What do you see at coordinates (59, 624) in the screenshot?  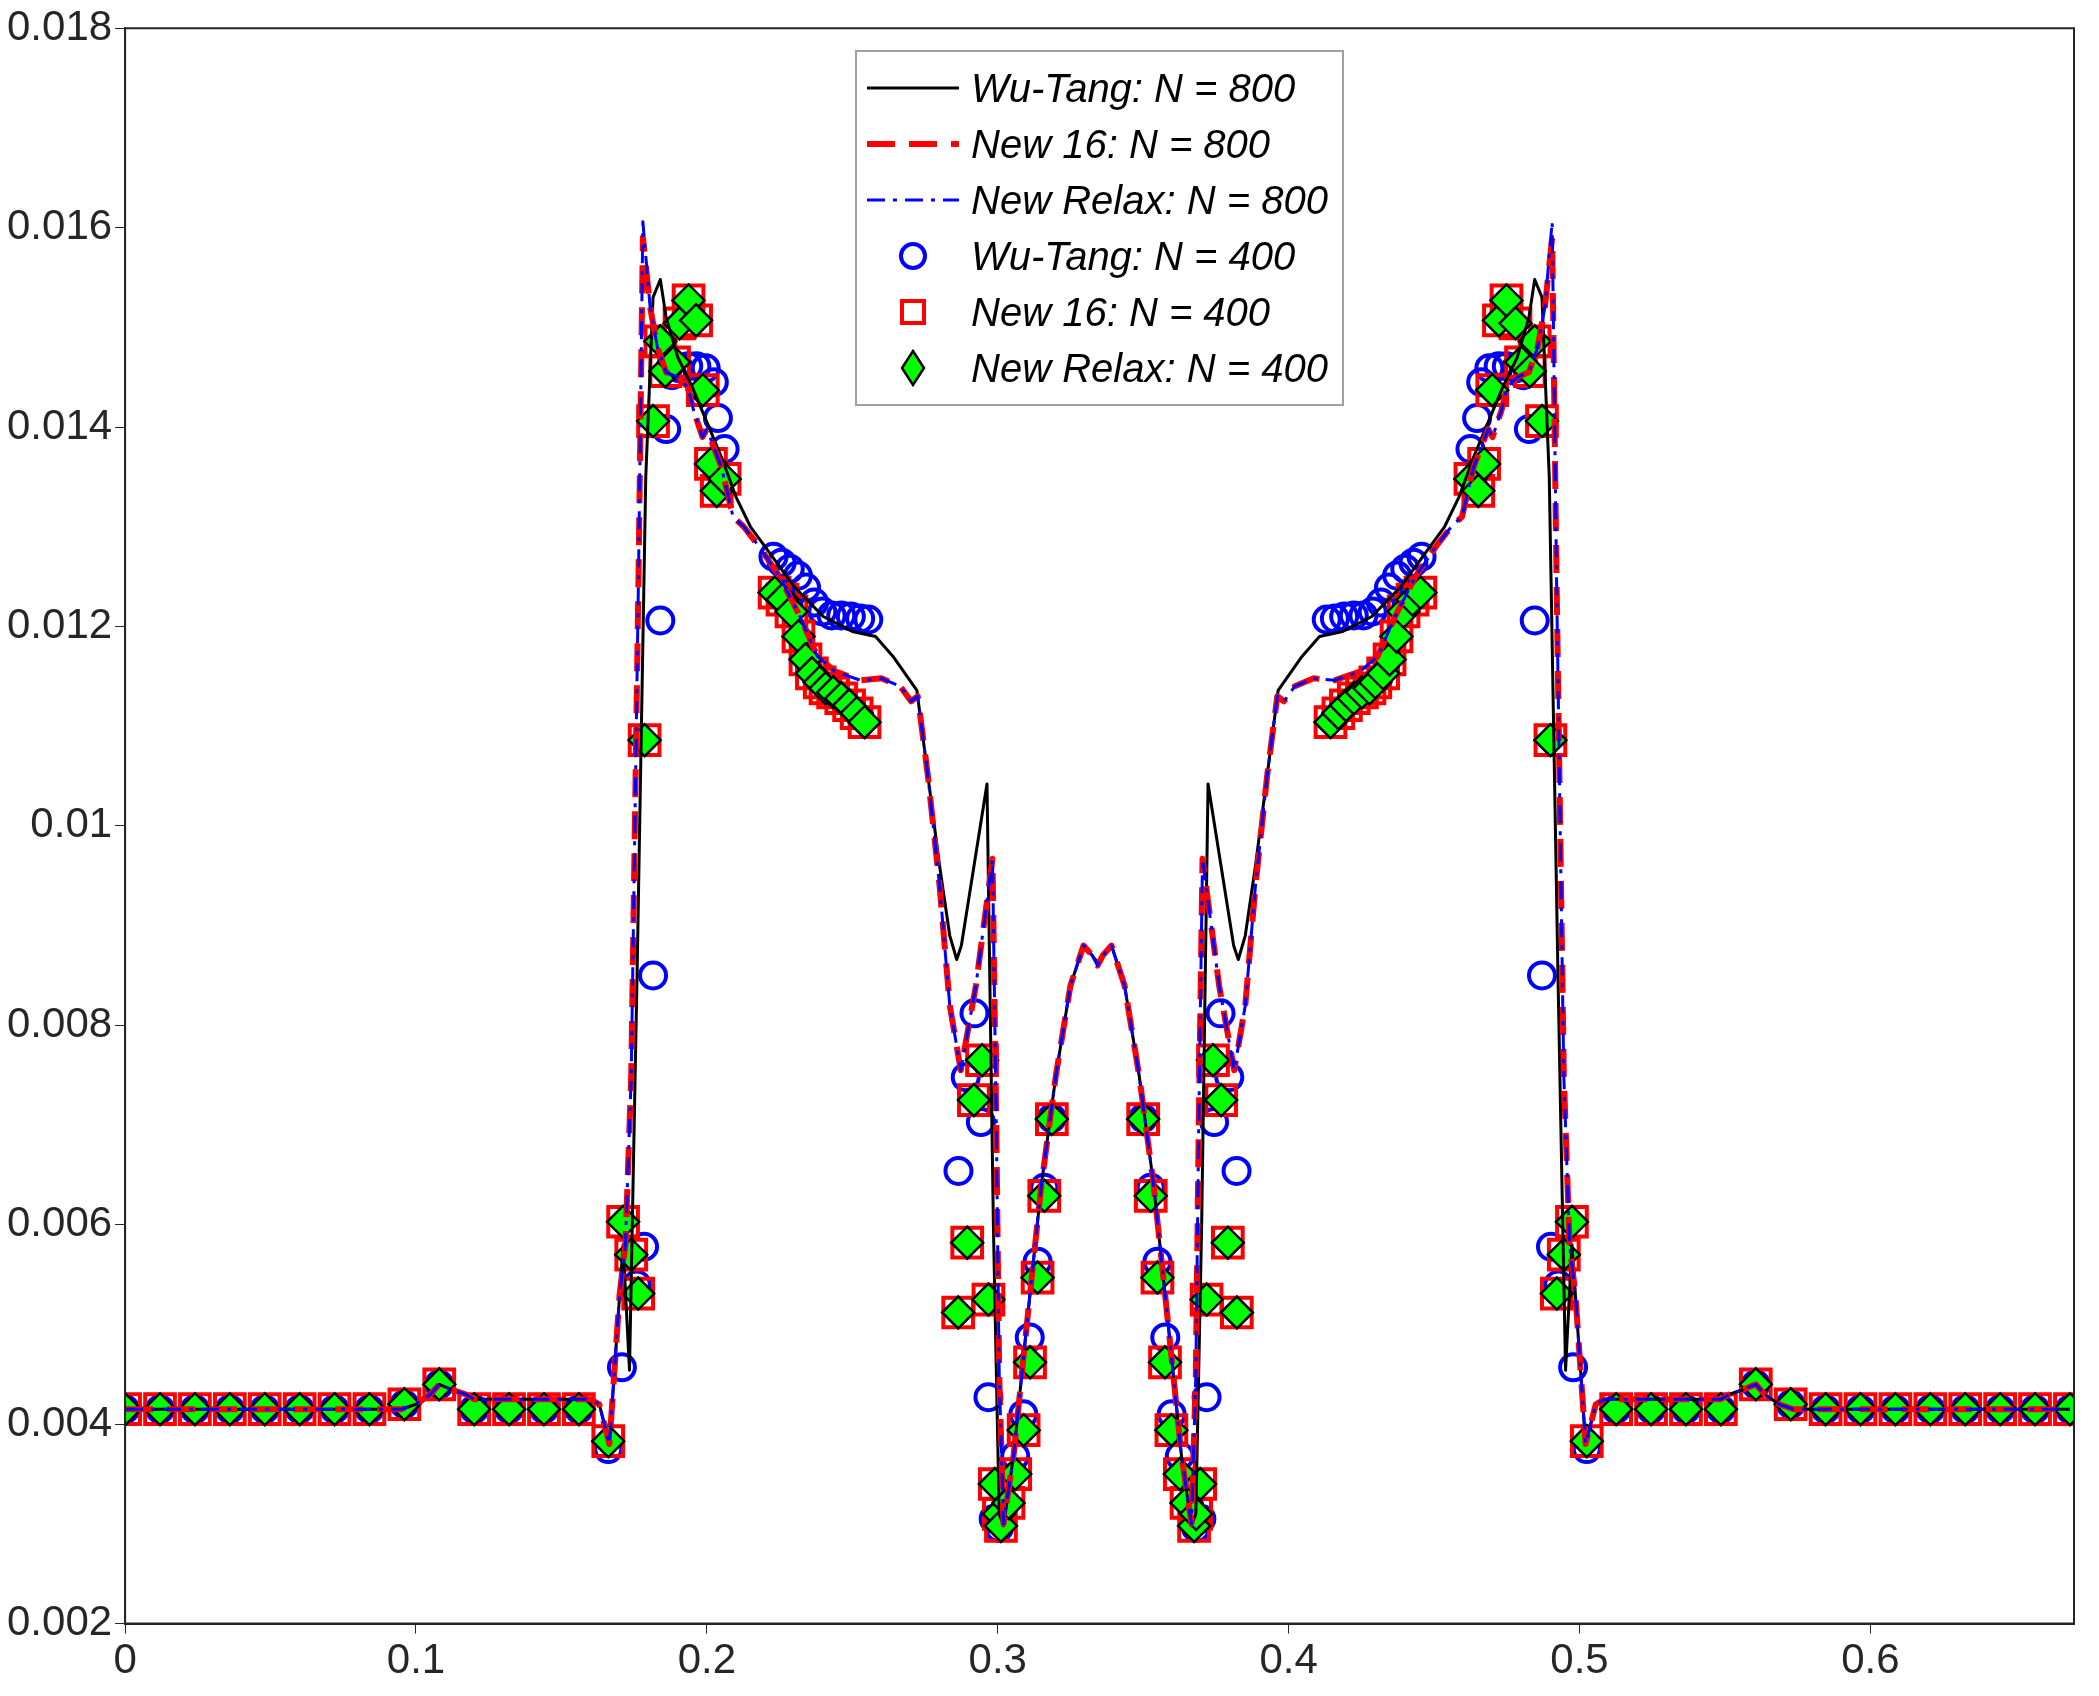 I see `y-tick-label: 0.012` at bounding box center [59, 624].